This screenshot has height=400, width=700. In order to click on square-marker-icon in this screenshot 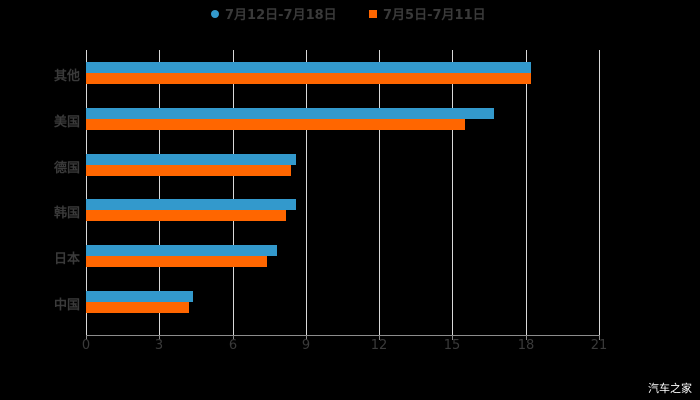, I will do `click(373, 13)`.